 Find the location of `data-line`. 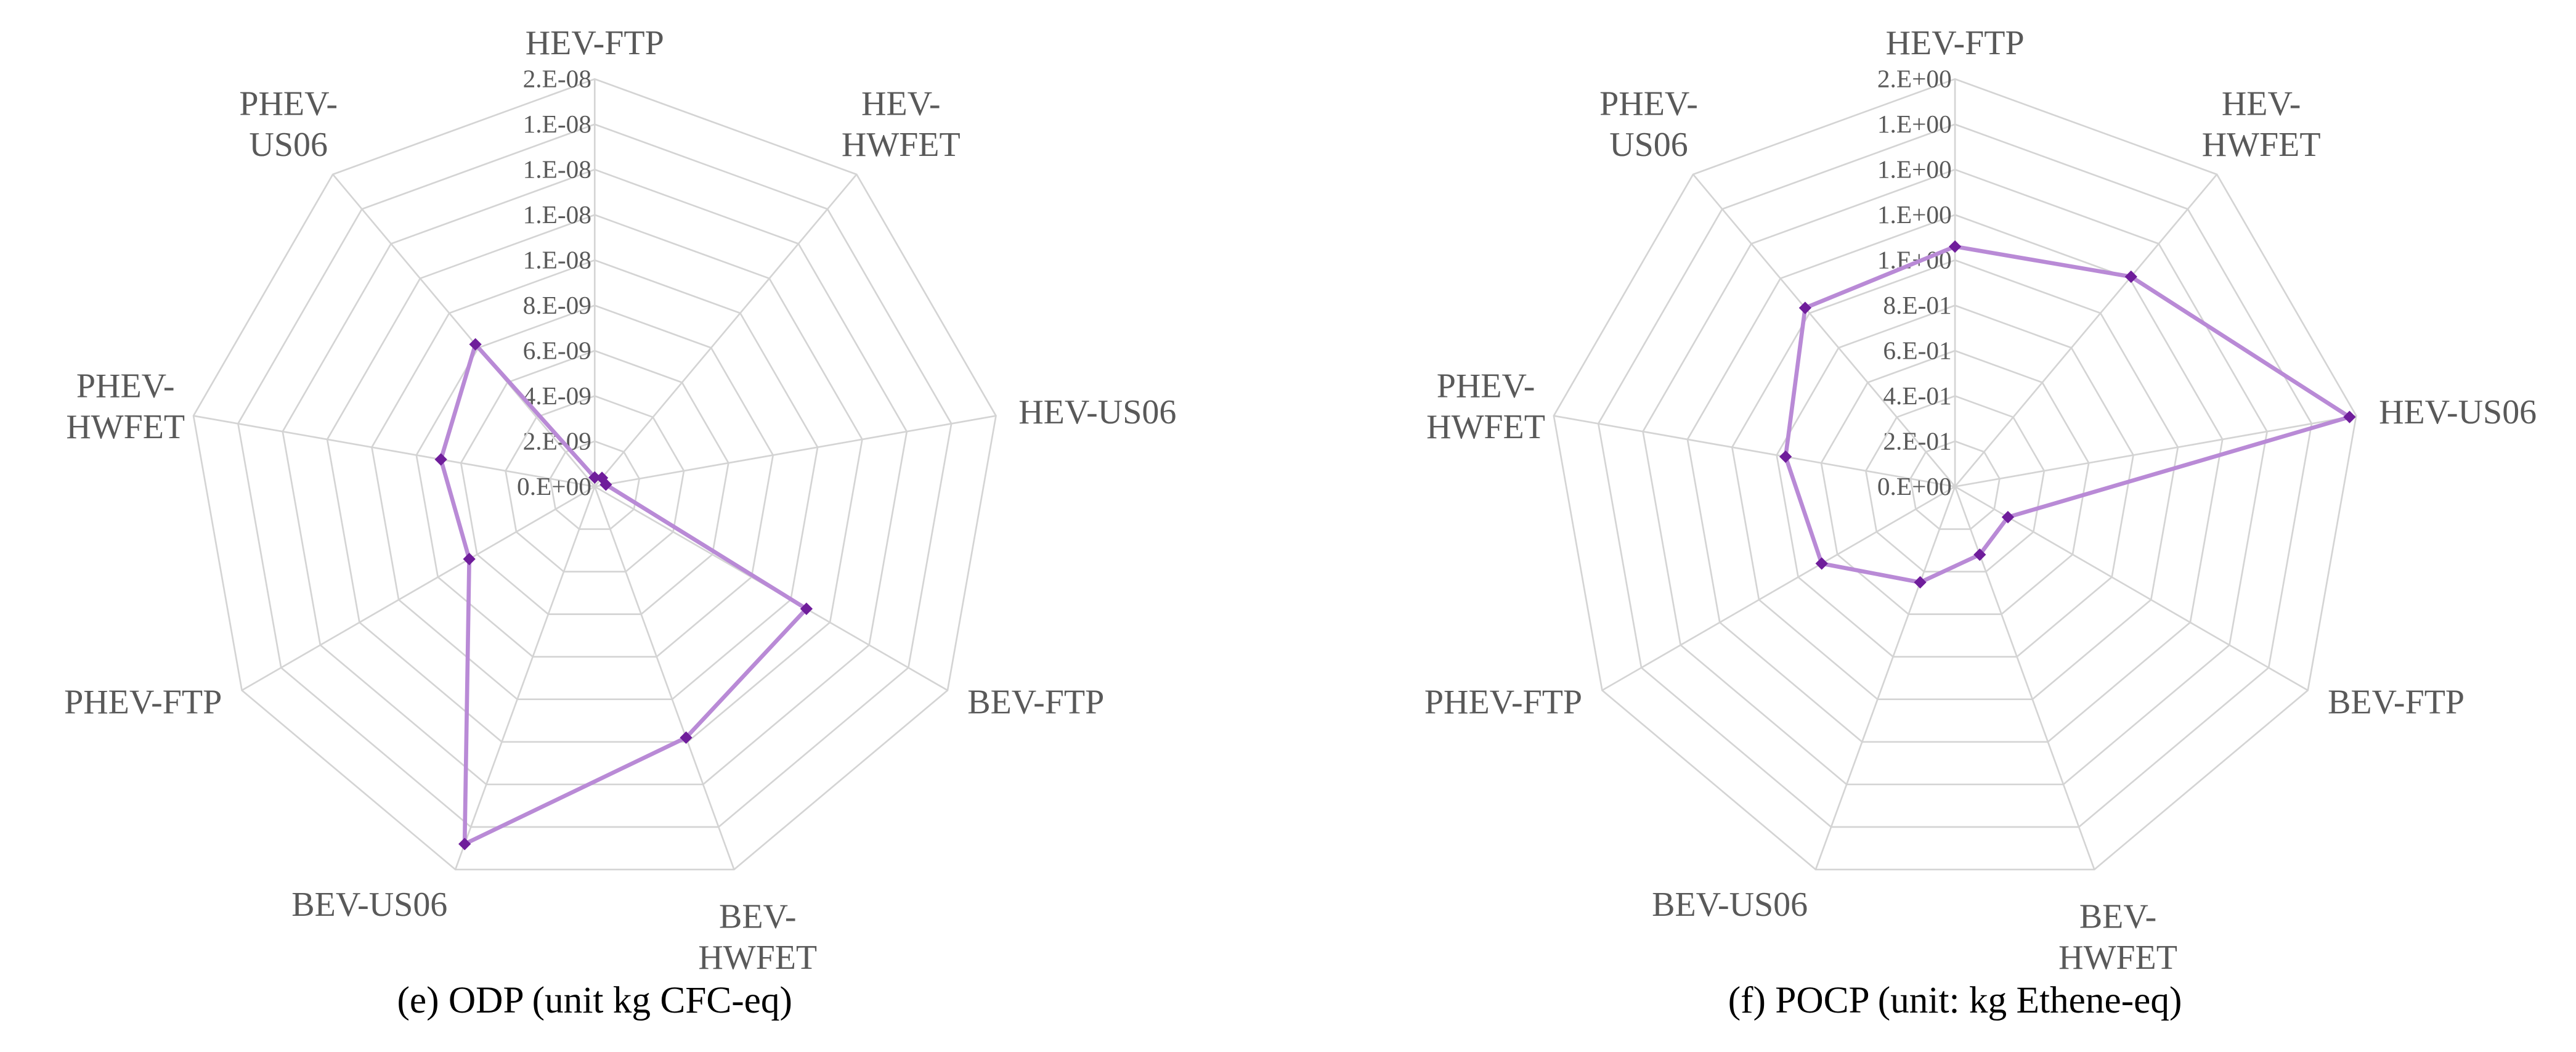

data-line is located at coordinates (2069, 415).